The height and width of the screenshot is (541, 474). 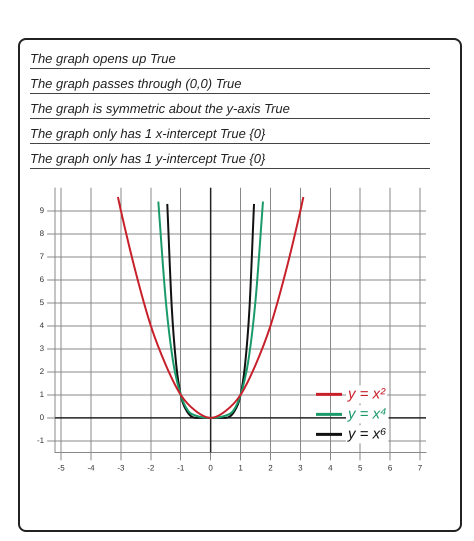 What do you see at coordinates (241, 467) in the screenshot?
I see `x-tick-label: 1` at bounding box center [241, 467].